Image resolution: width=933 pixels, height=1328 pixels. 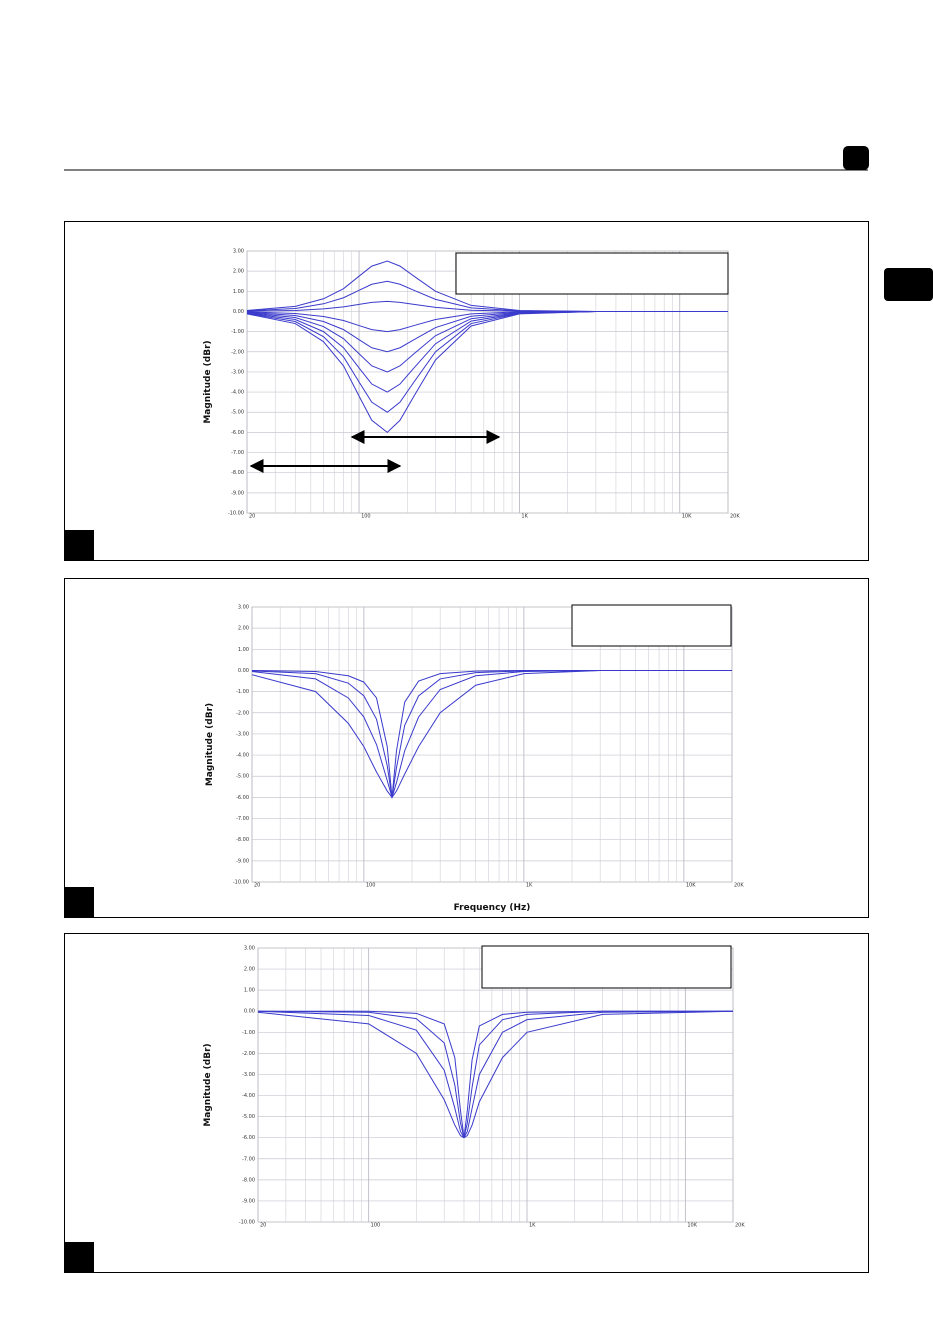 What do you see at coordinates (908, 284) in the screenshot?
I see `side-tab` at bounding box center [908, 284].